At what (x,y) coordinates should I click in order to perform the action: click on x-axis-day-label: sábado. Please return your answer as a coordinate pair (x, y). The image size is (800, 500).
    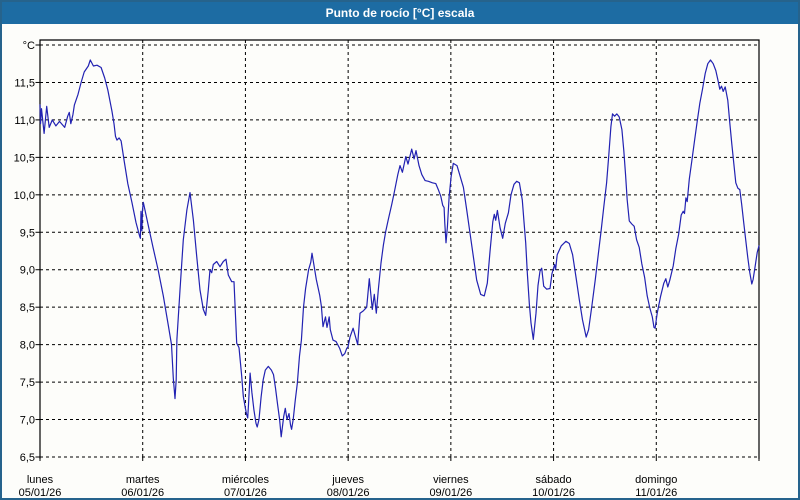
    Looking at the image, I should click on (554, 480).